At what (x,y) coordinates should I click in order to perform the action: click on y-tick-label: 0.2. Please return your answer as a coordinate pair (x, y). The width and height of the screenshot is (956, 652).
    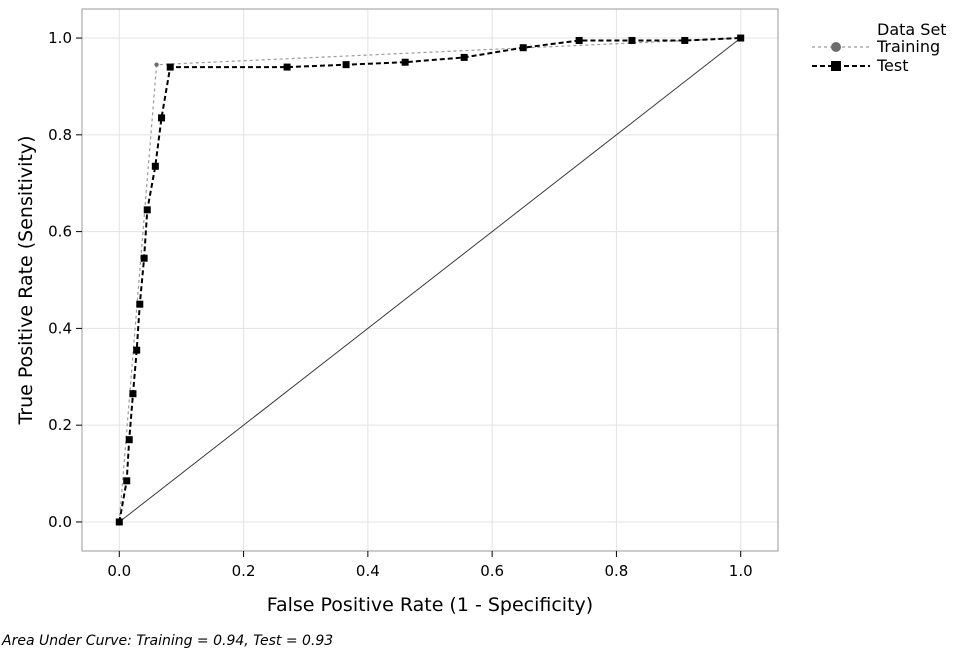
    Looking at the image, I should click on (60, 425).